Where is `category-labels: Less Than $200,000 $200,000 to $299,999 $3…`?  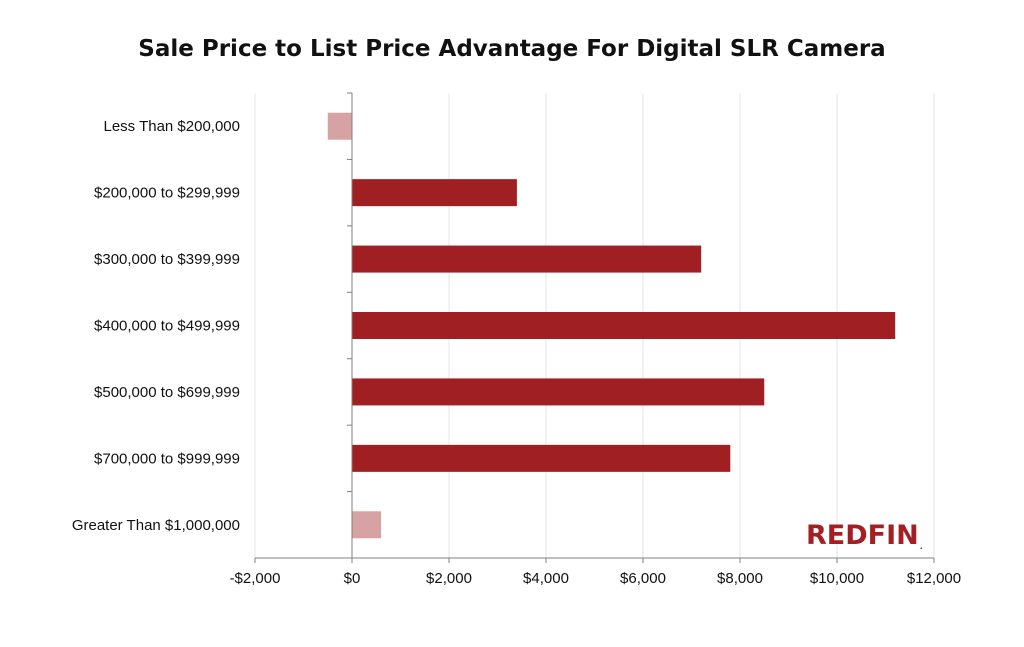
category-labels: Less Than $200,000 $200,000 to $299,999 $3… is located at coordinates (156, 326).